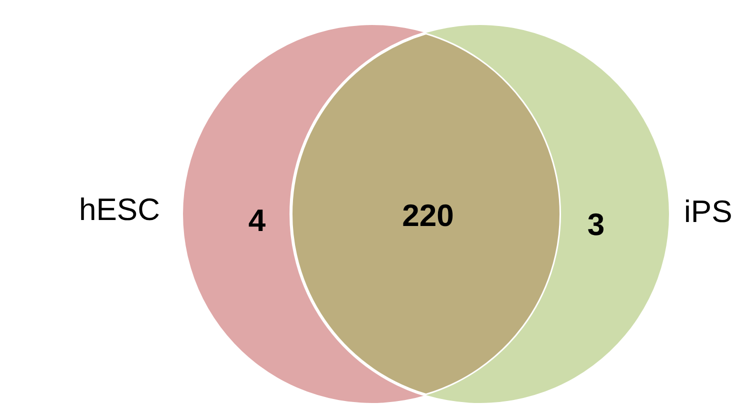  What do you see at coordinates (596, 224) in the screenshot?
I see `data-label: 3` at bounding box center [596, 224].